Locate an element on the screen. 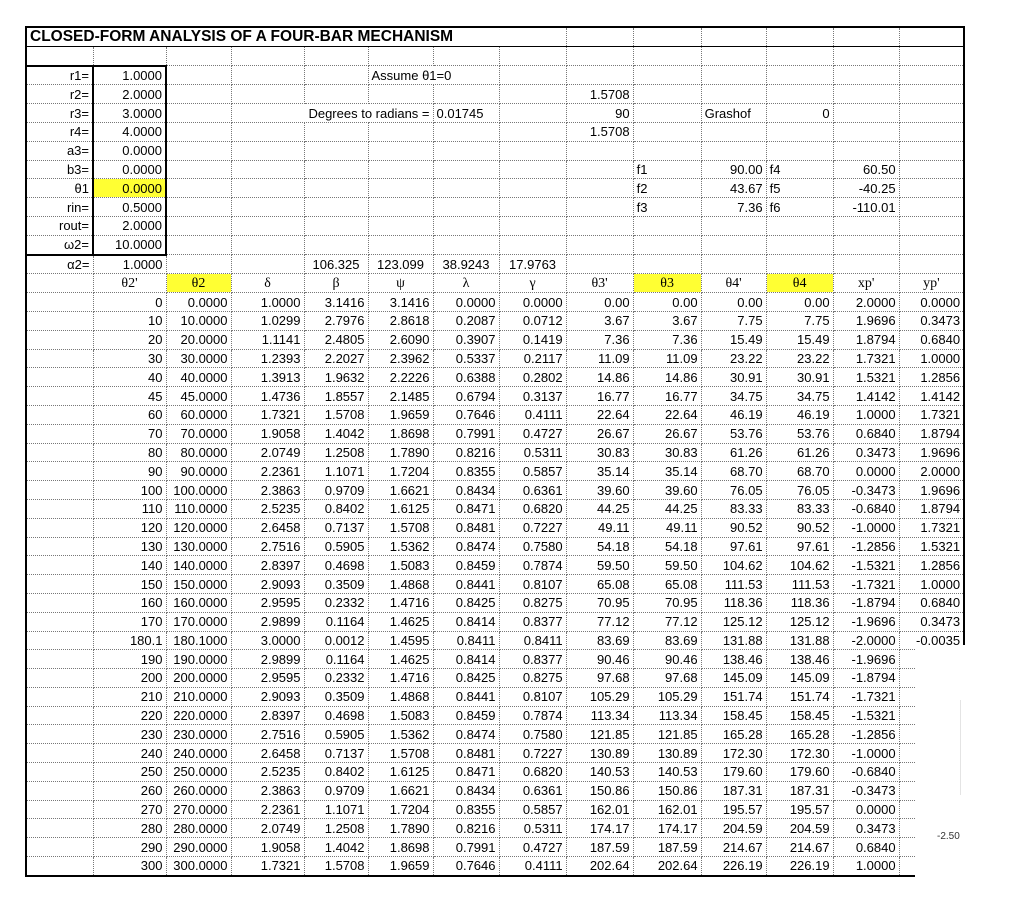  data-cell: 1.7204 is located at coordinates (400, 809).